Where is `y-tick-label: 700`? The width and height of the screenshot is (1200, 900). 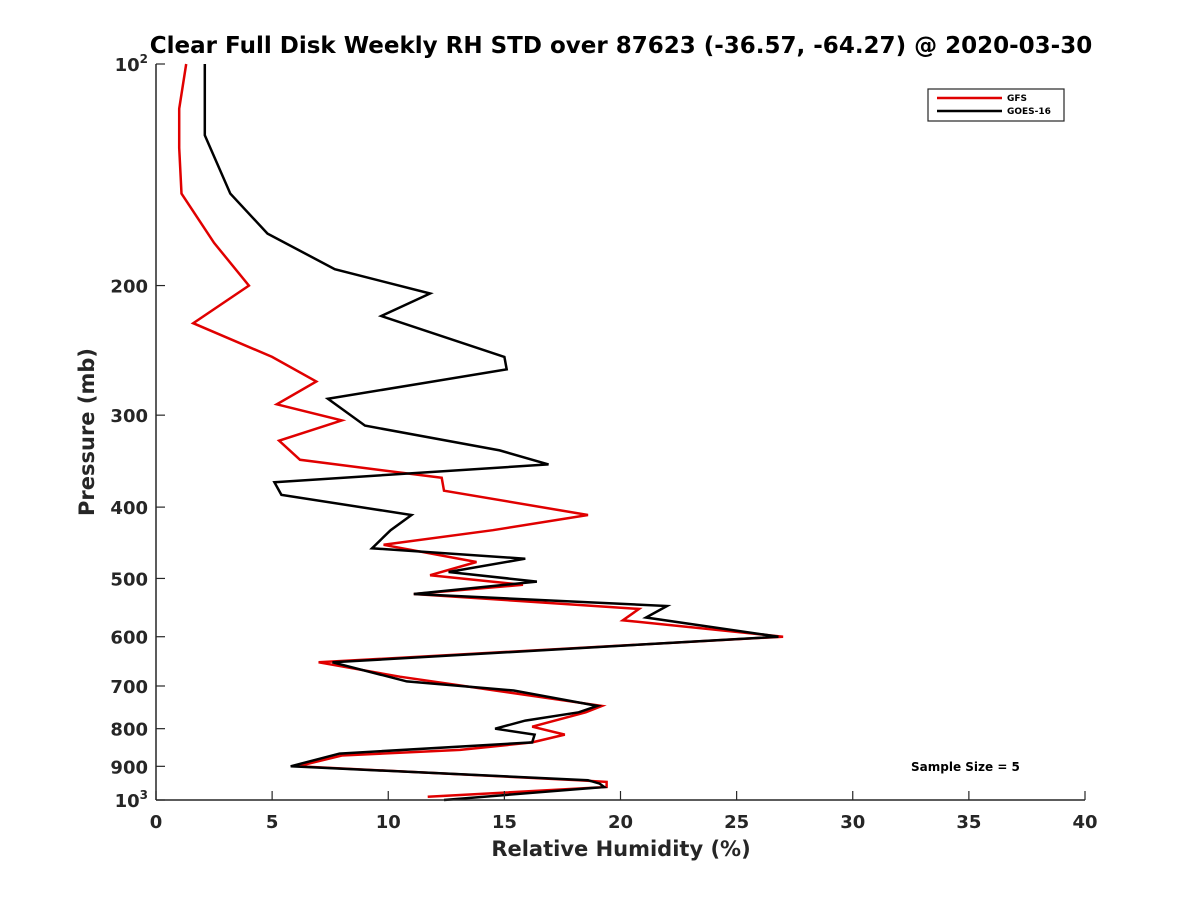
y-tick-label: 700 is located at coordinates (129, 687).